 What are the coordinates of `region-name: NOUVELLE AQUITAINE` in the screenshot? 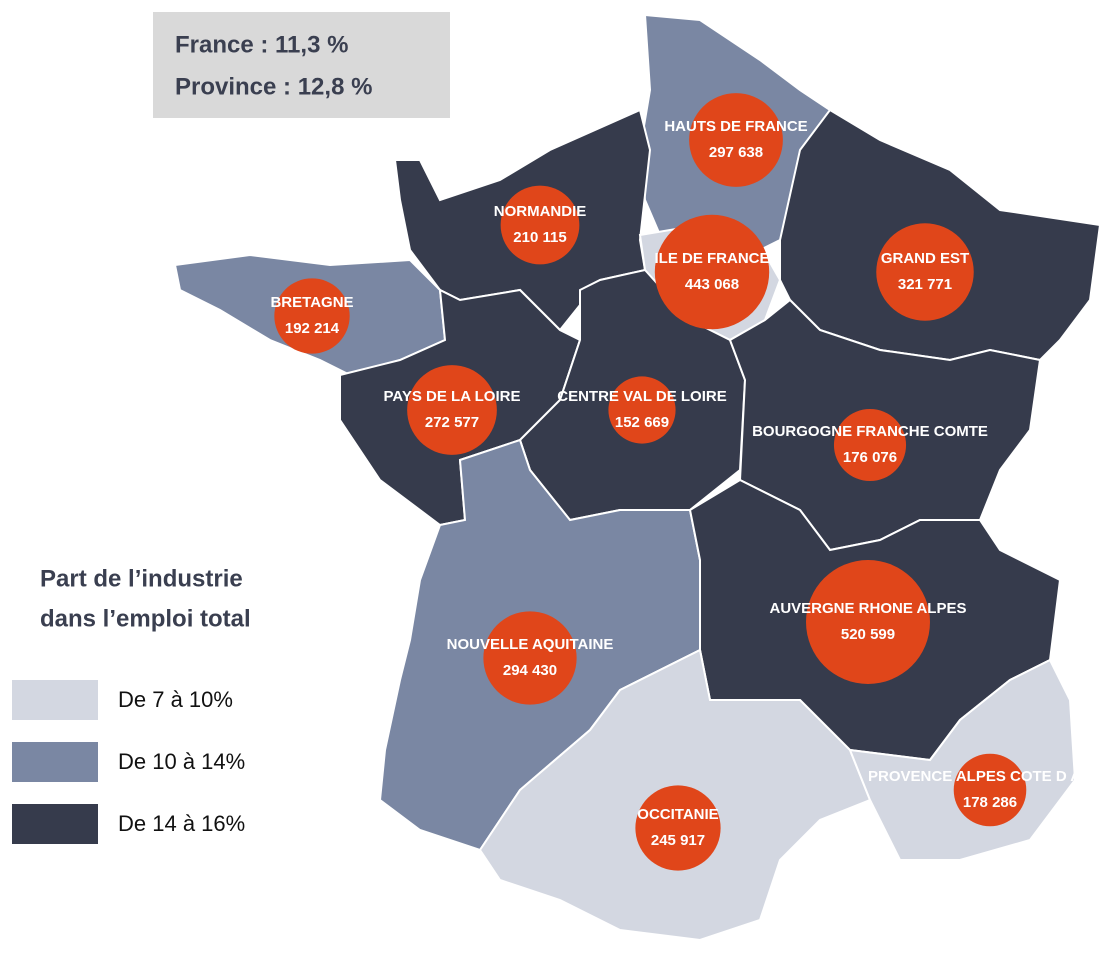 It's located at (530, 644).